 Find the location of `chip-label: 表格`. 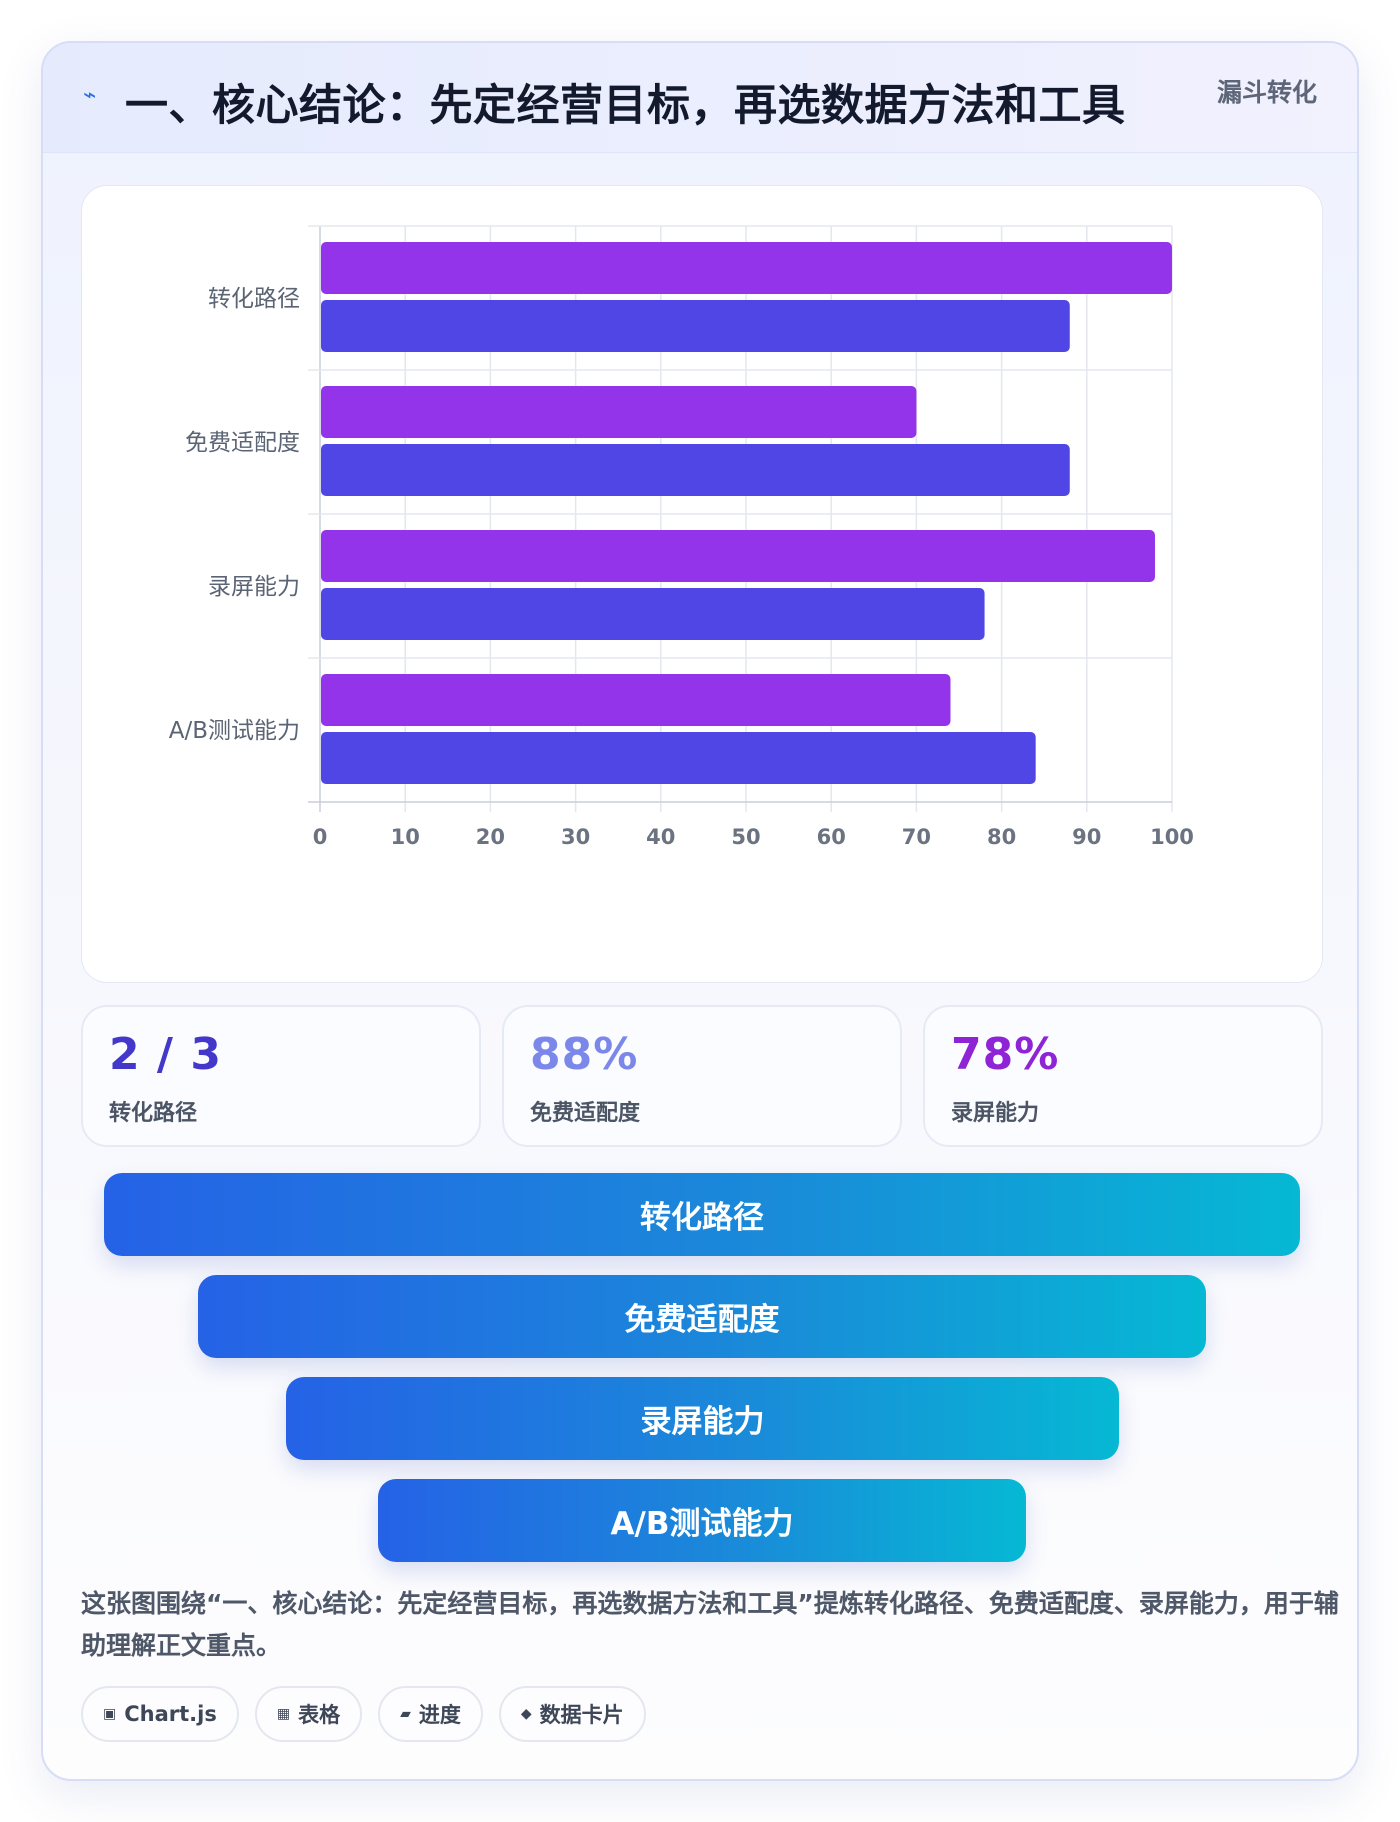

chip-label: 表格 is located at coordinates (319, 1715).